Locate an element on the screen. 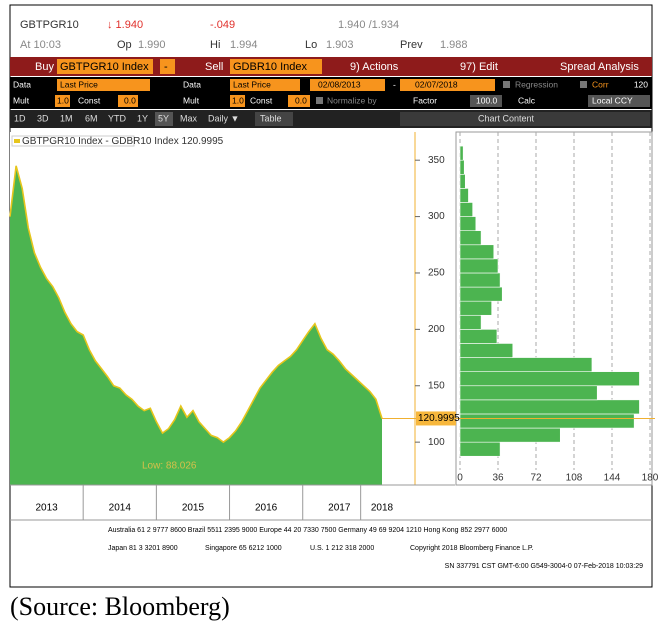 Image resolution: width=659 pixels, height=633 pixels. toolbar-button: Chart Content is located at coordinates (506, 118).